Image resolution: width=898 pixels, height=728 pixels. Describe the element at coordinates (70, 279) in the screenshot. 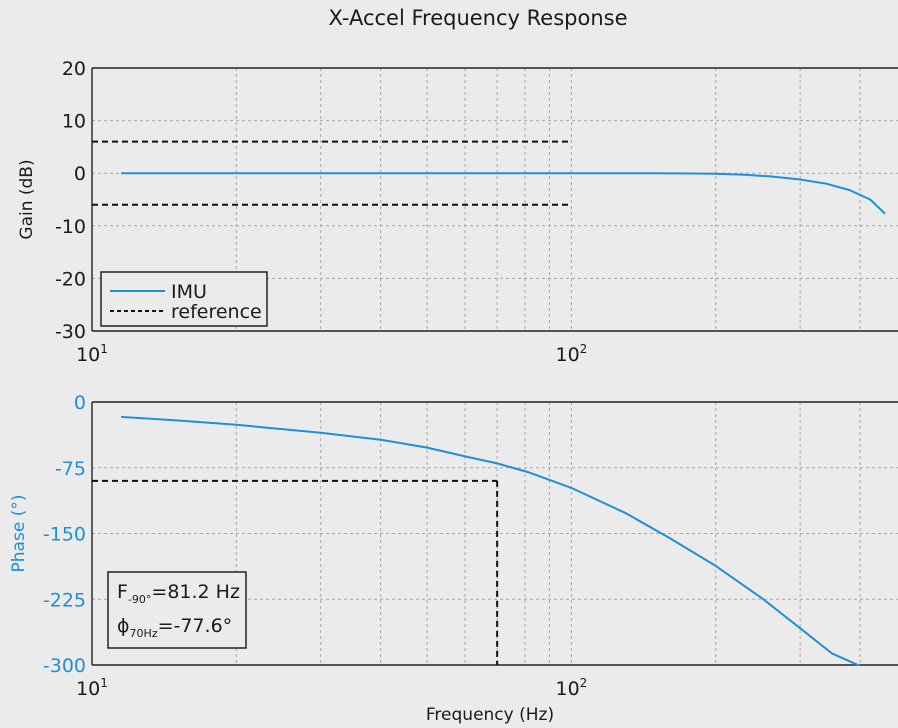

I see `gain-y-tick-label: -20` at that location.